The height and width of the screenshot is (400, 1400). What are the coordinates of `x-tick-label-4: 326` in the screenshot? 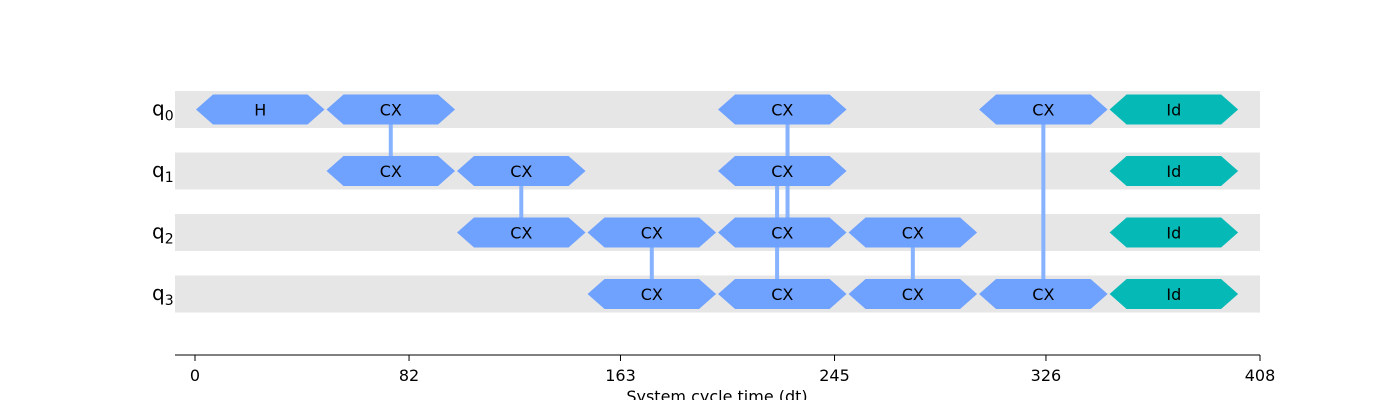 It's located at (1046, 375).